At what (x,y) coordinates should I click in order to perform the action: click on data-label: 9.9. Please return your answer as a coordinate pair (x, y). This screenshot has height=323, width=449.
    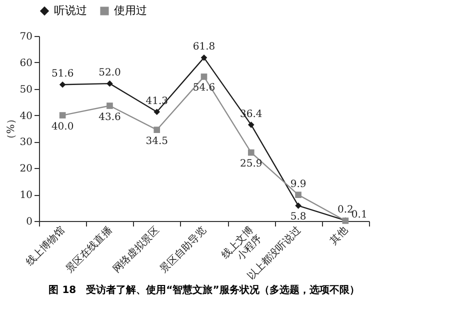
    Looking at the image, I should click on (298, 184).